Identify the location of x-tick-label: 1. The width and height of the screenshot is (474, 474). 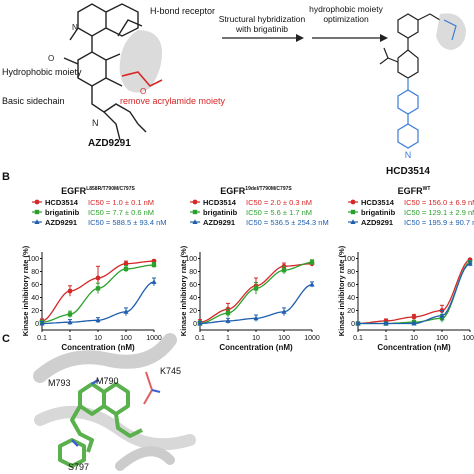
(70, 338).